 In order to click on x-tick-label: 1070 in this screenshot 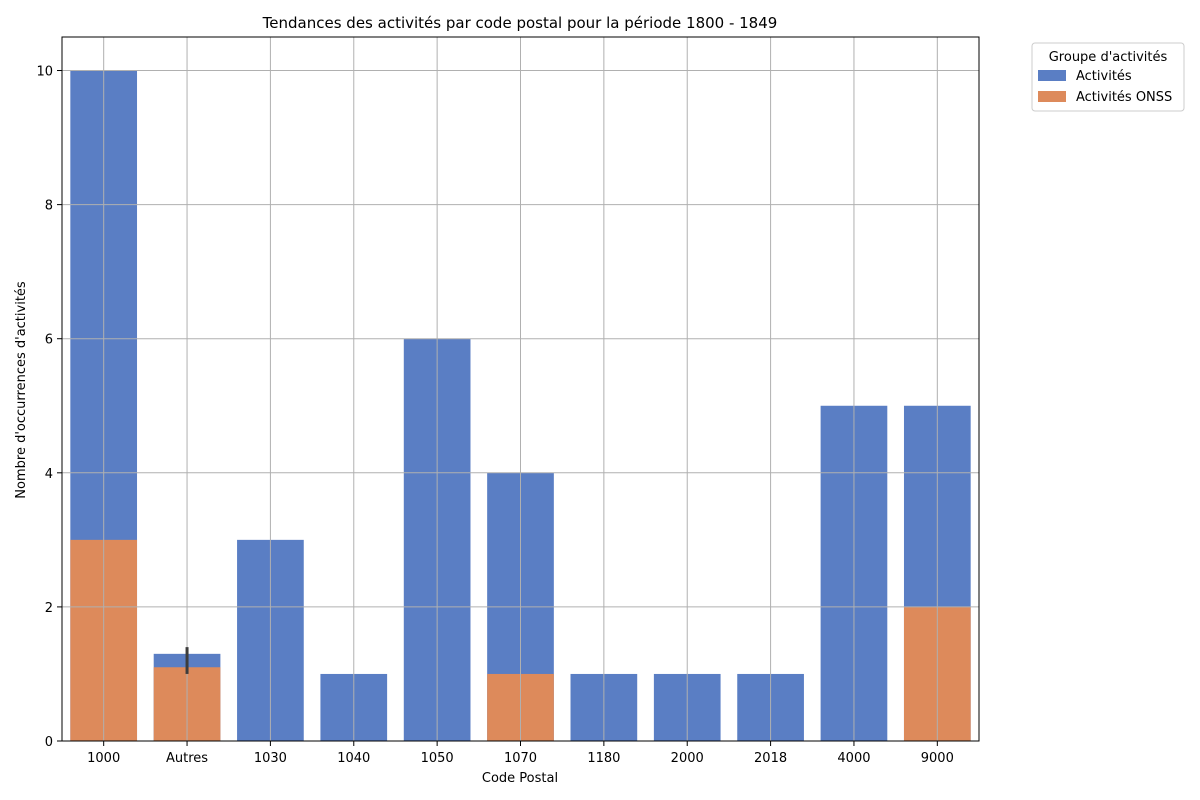, I will do `click(520, 758)`.